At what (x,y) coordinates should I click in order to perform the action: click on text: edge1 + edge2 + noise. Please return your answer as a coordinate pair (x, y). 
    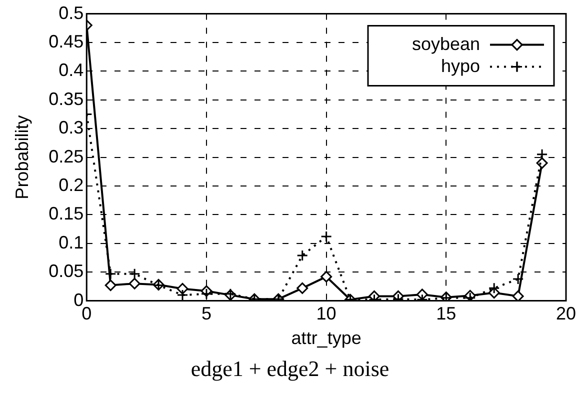
    Looking at the image, I should click on (290, 369).